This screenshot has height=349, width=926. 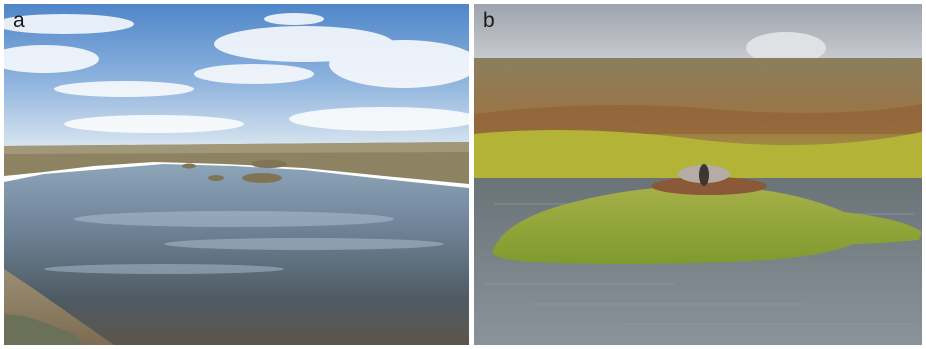 I want to click on panel-label-a: a, so click(x=19, y=20).